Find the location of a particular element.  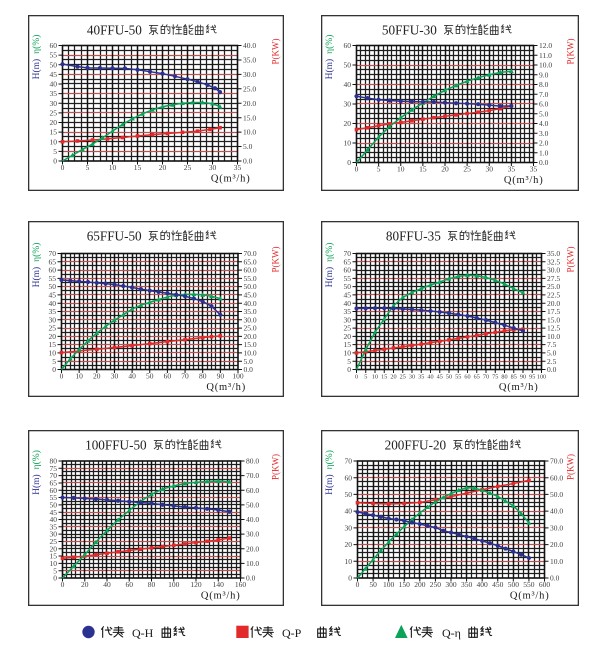

svg-text: 7.5 is located at coordinates (552, 344).